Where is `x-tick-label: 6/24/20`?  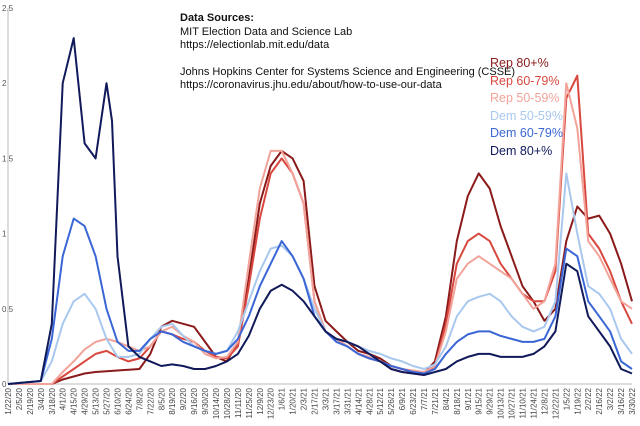 x-tick-label: 6/24/20 is located at coordinates (128, 400).